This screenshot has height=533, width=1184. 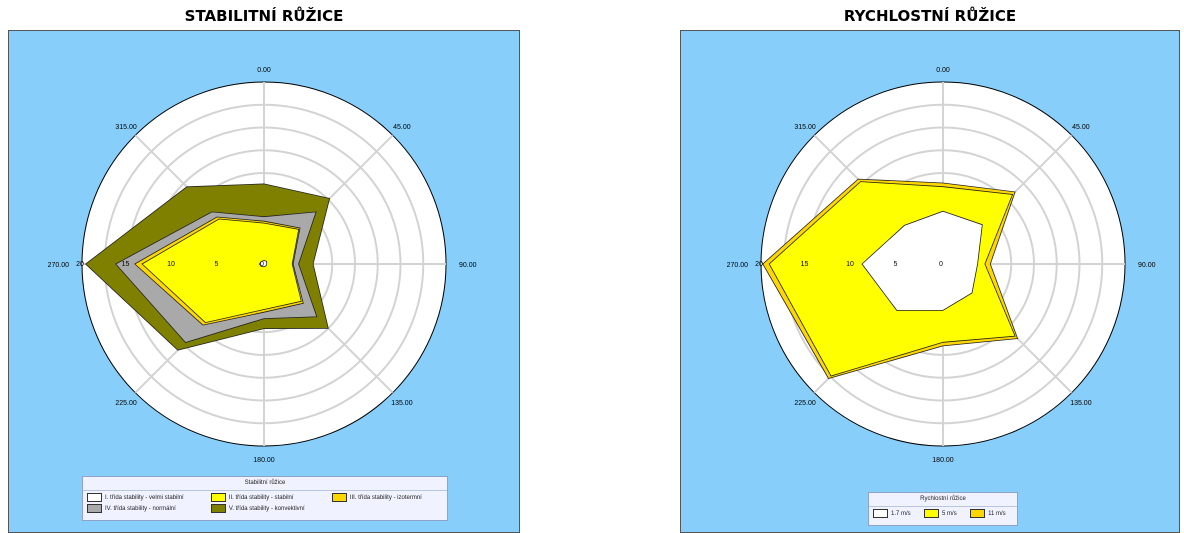 What do you see at coordinates (949, 513) in the screenshot?
I see `legend-label: 5 m/s` at bounding box center [949, 513].